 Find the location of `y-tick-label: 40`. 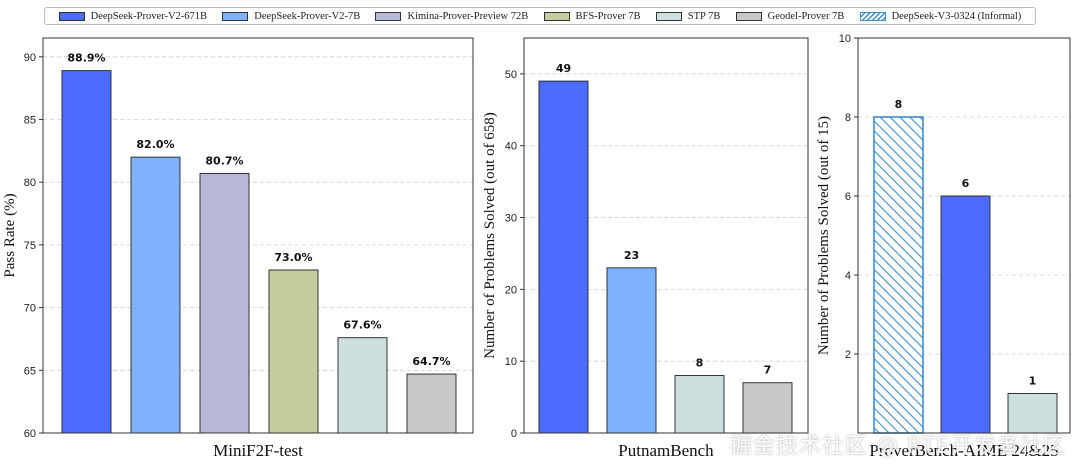

y-tick-label: 40 is located at coordinates (511, 147).